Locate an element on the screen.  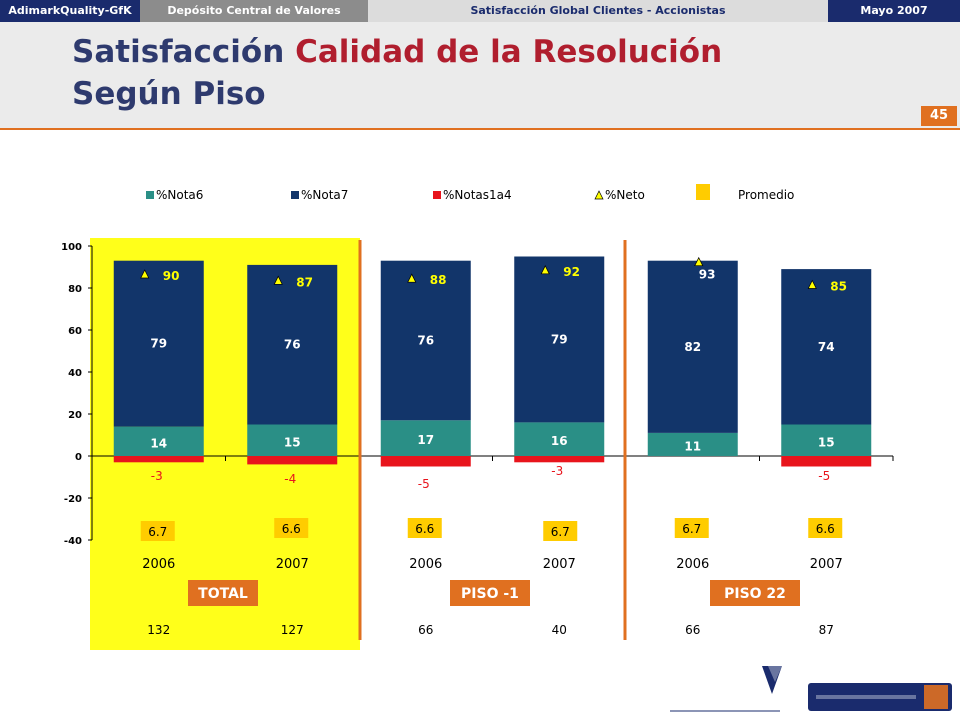
label-nota6: 17 is located at coordinates (425, 440).